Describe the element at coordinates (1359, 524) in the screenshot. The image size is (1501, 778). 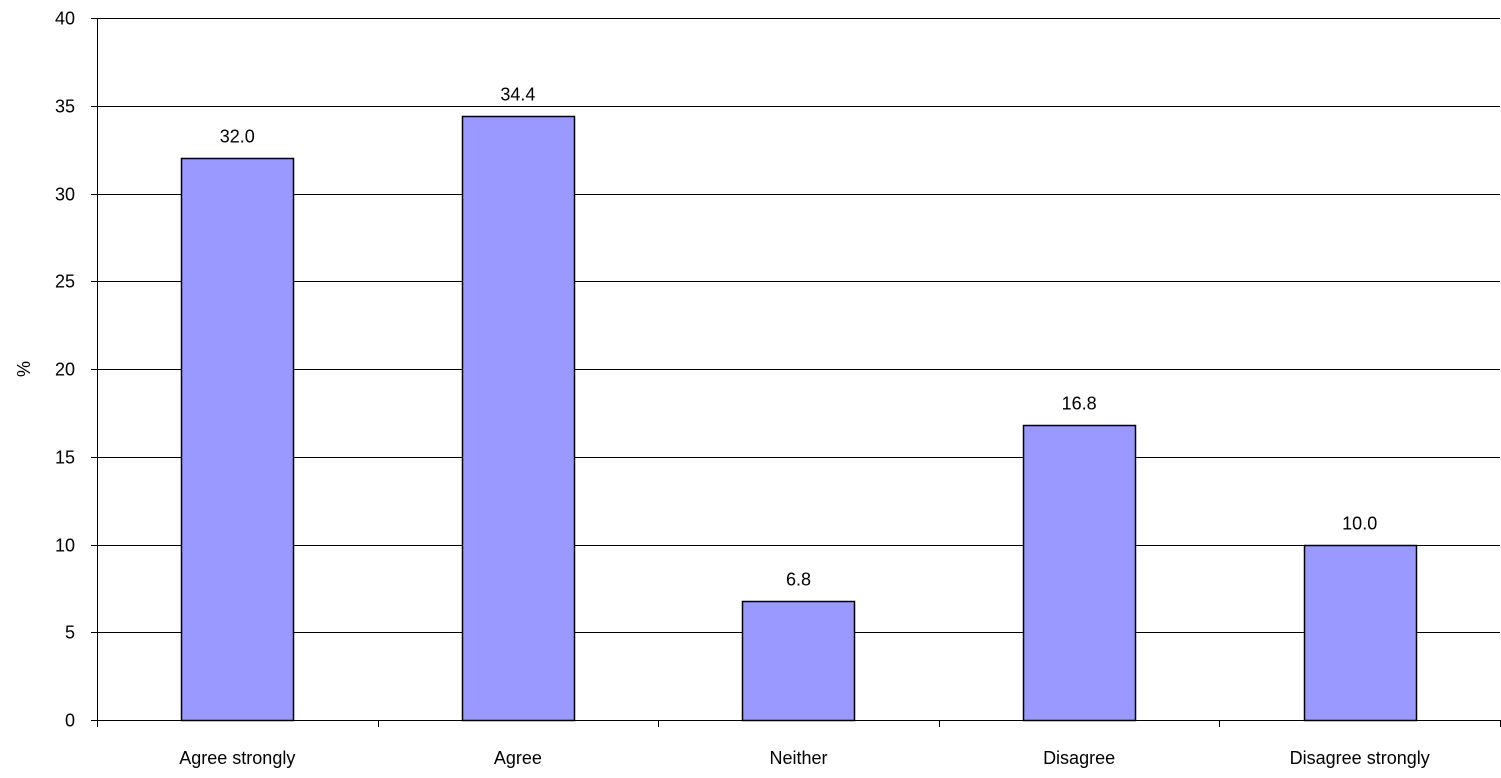
I see `bar-value-label: 10.0` at that location.